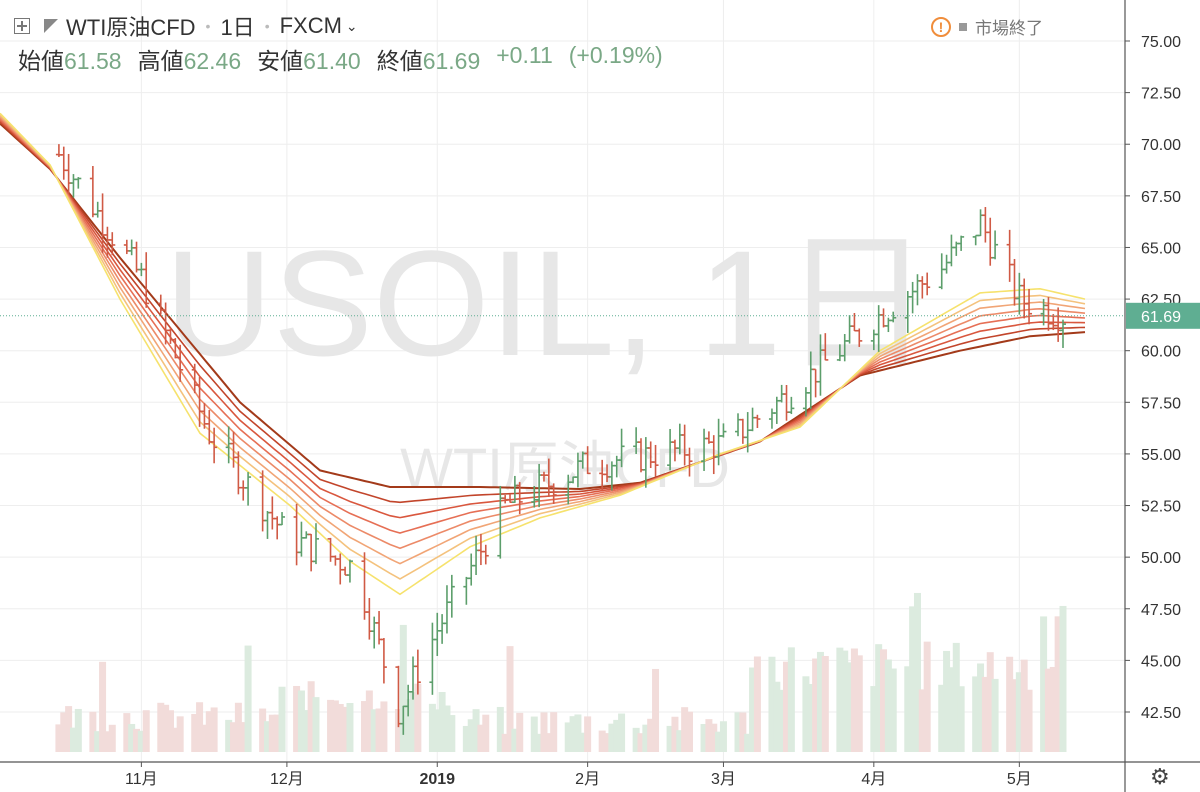 The width and height of the screenshot is (1200, 792). Describe the element at coordinates (1161, 558) in the screenshot. I see `y-tick-label: 50.00` at that location.